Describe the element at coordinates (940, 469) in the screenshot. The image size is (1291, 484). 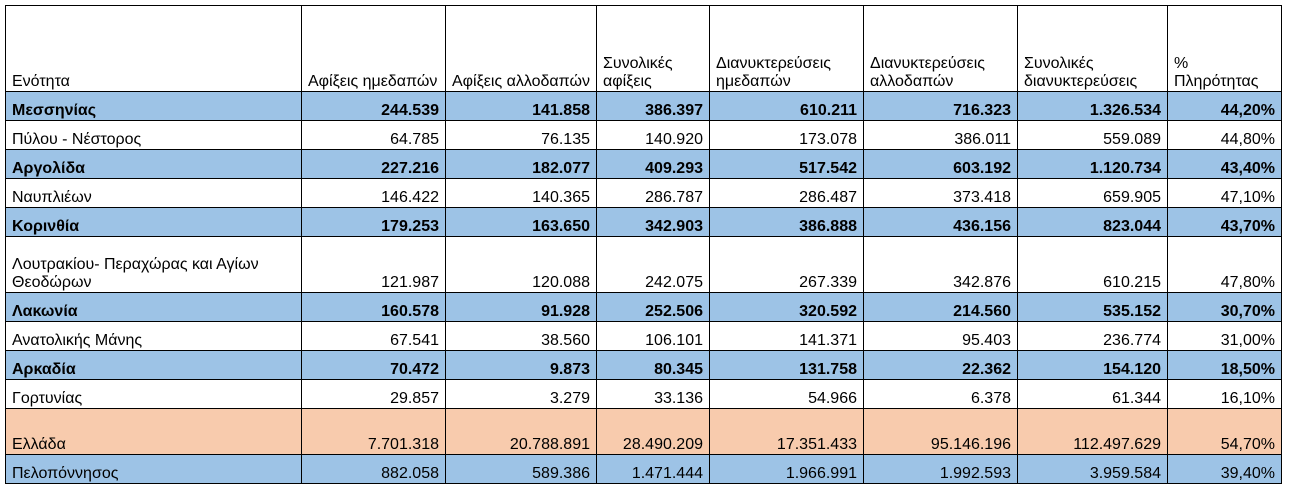
I see `cell-foreign-overnights: 1.992.593` at that location.